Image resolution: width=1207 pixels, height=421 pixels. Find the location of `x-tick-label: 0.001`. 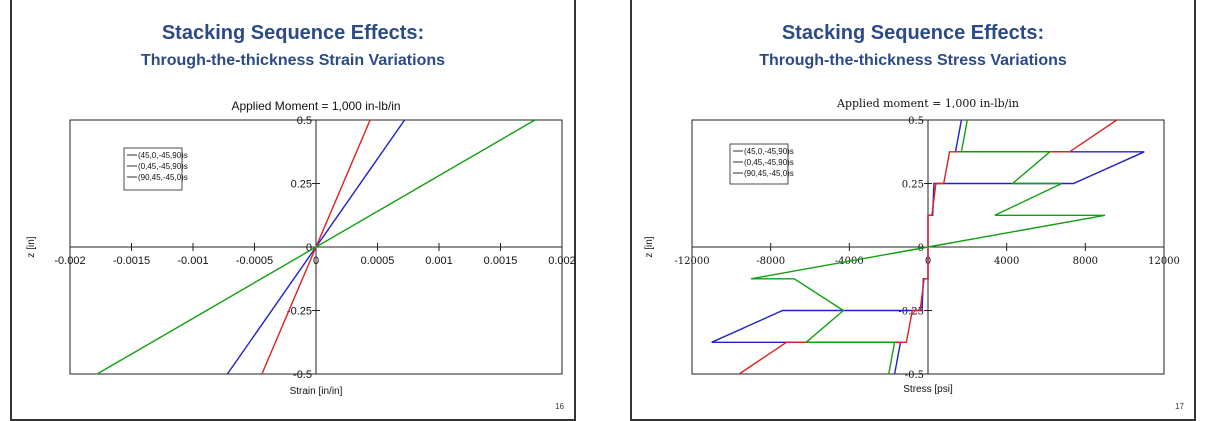

x-tick-label: 0.001 is located at coordinates (439, 261).